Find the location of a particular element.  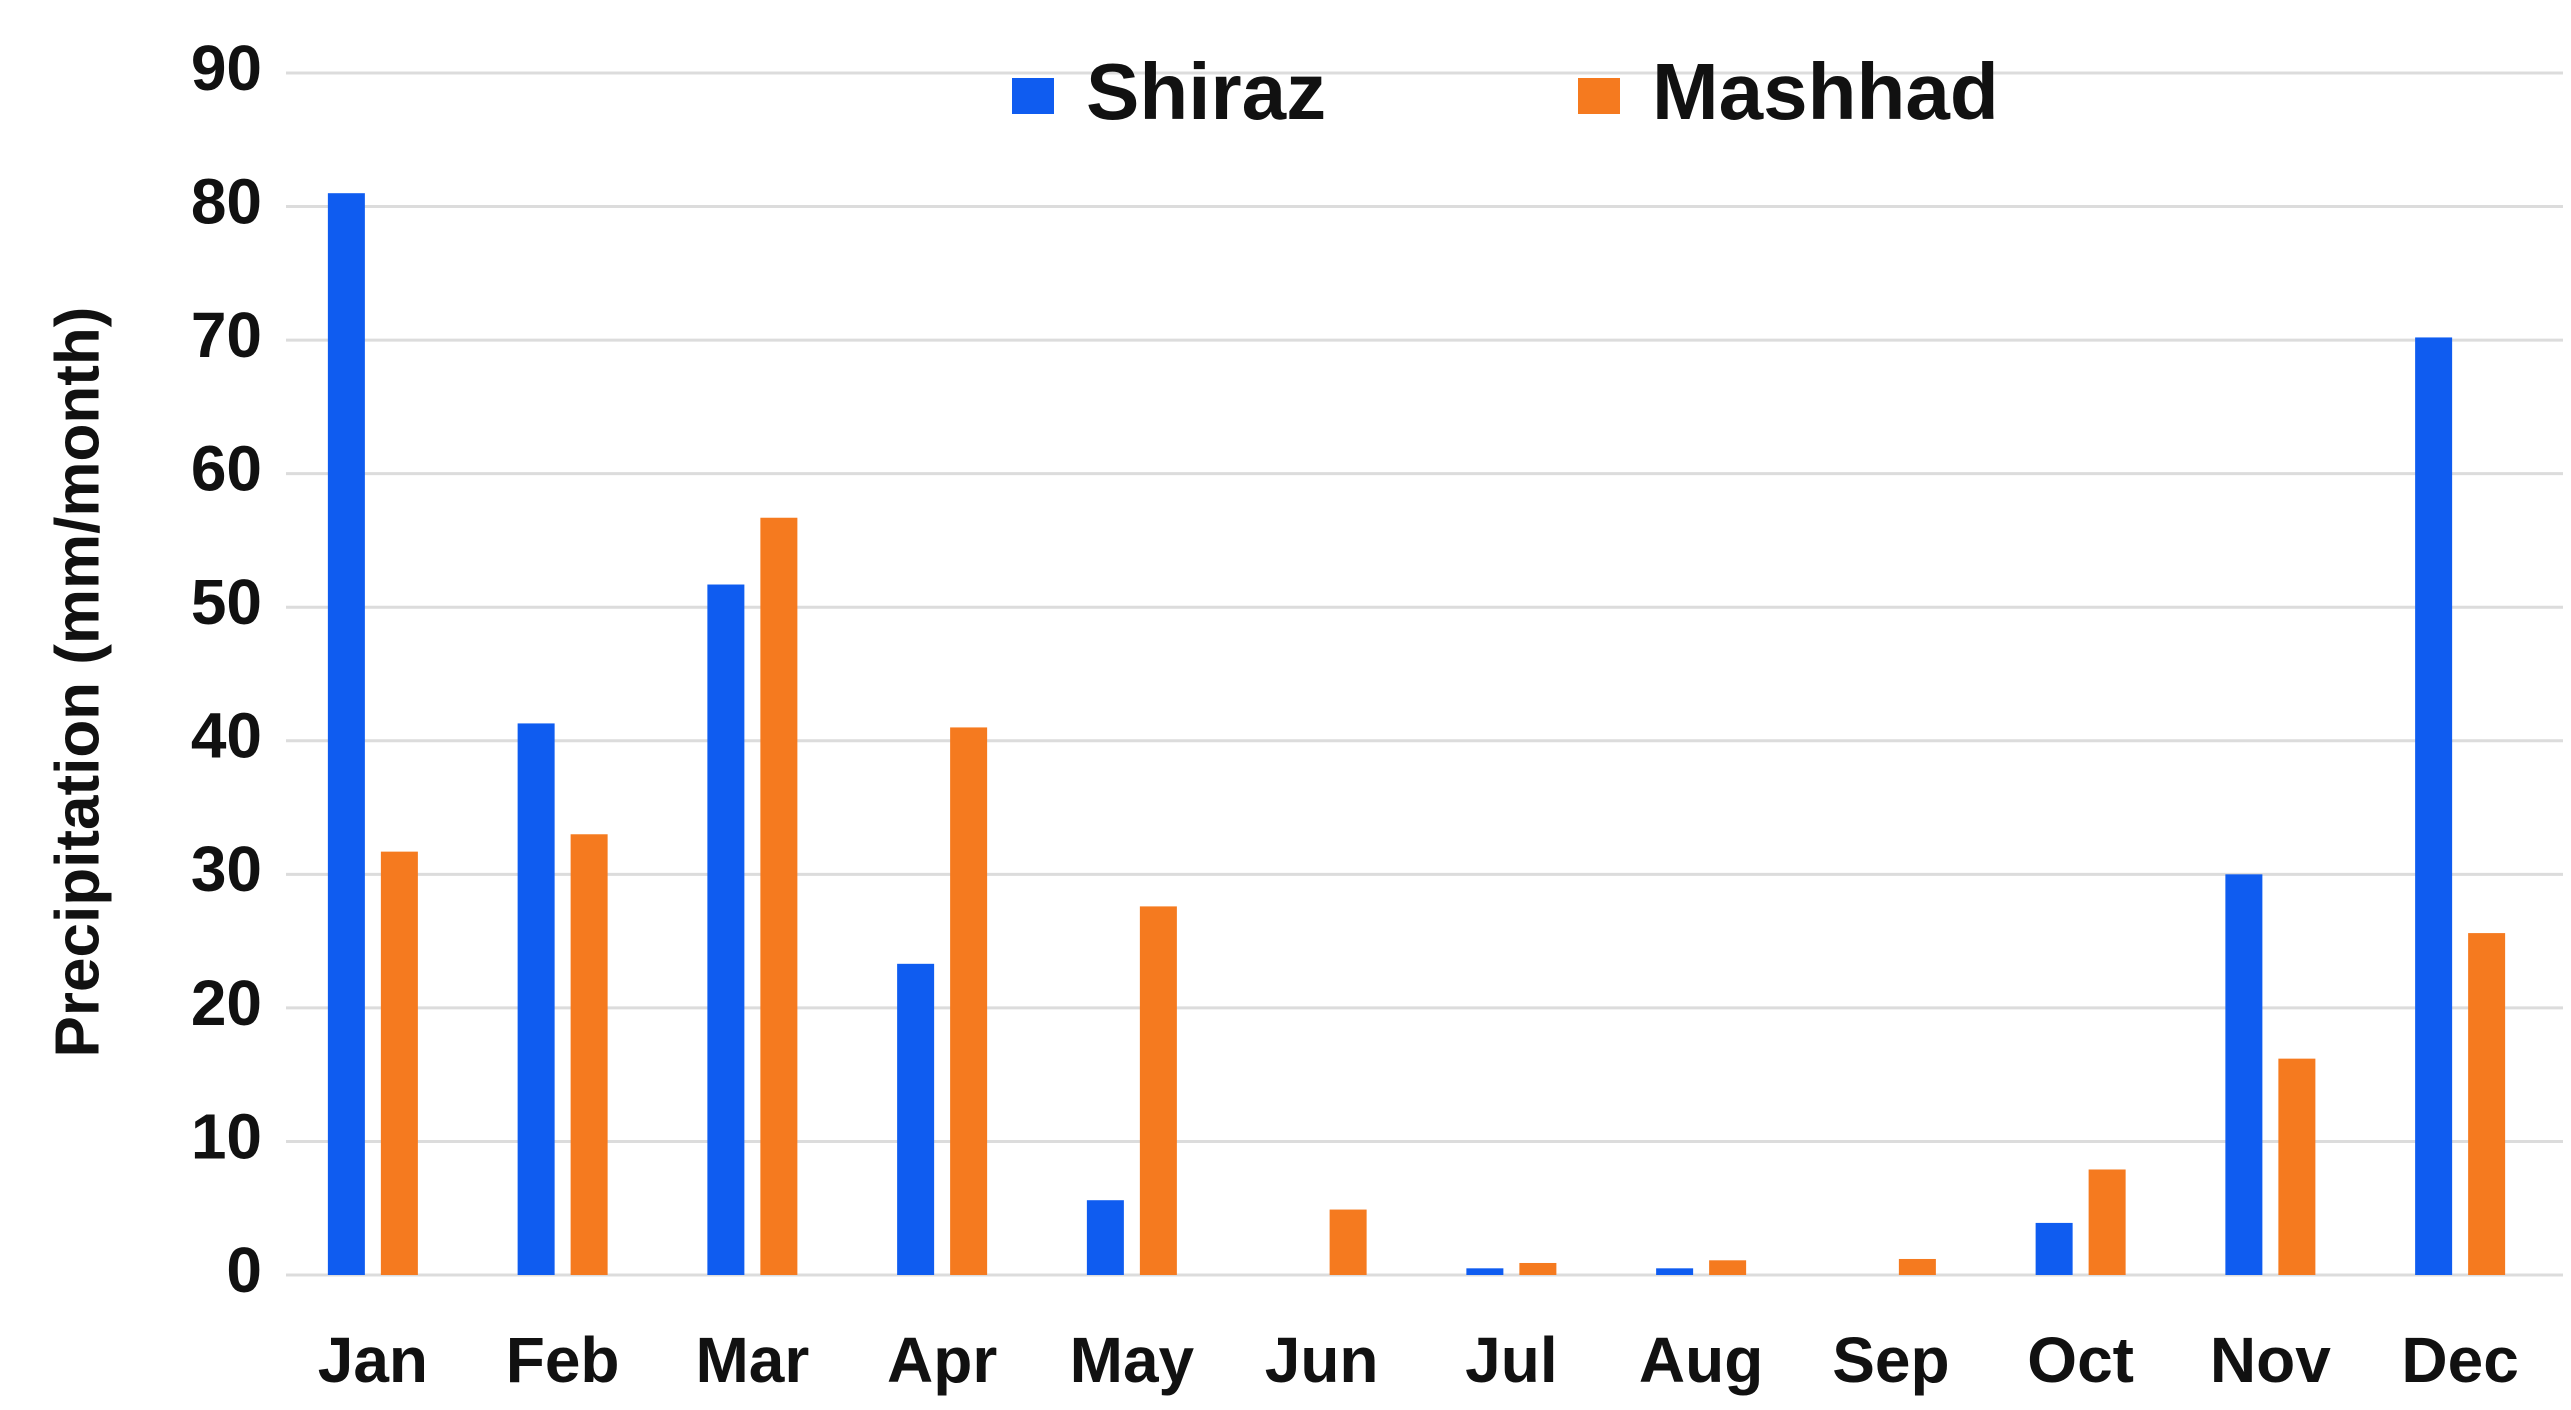

x-tick-label: Mar is located at coordinates (752, 1360).